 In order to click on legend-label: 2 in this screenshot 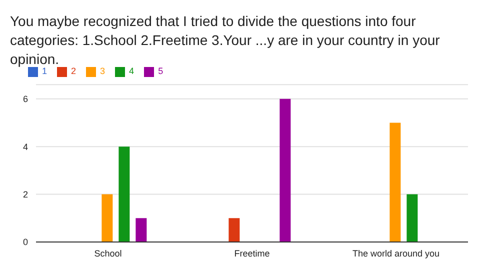, I will do `click(73, 71)`.